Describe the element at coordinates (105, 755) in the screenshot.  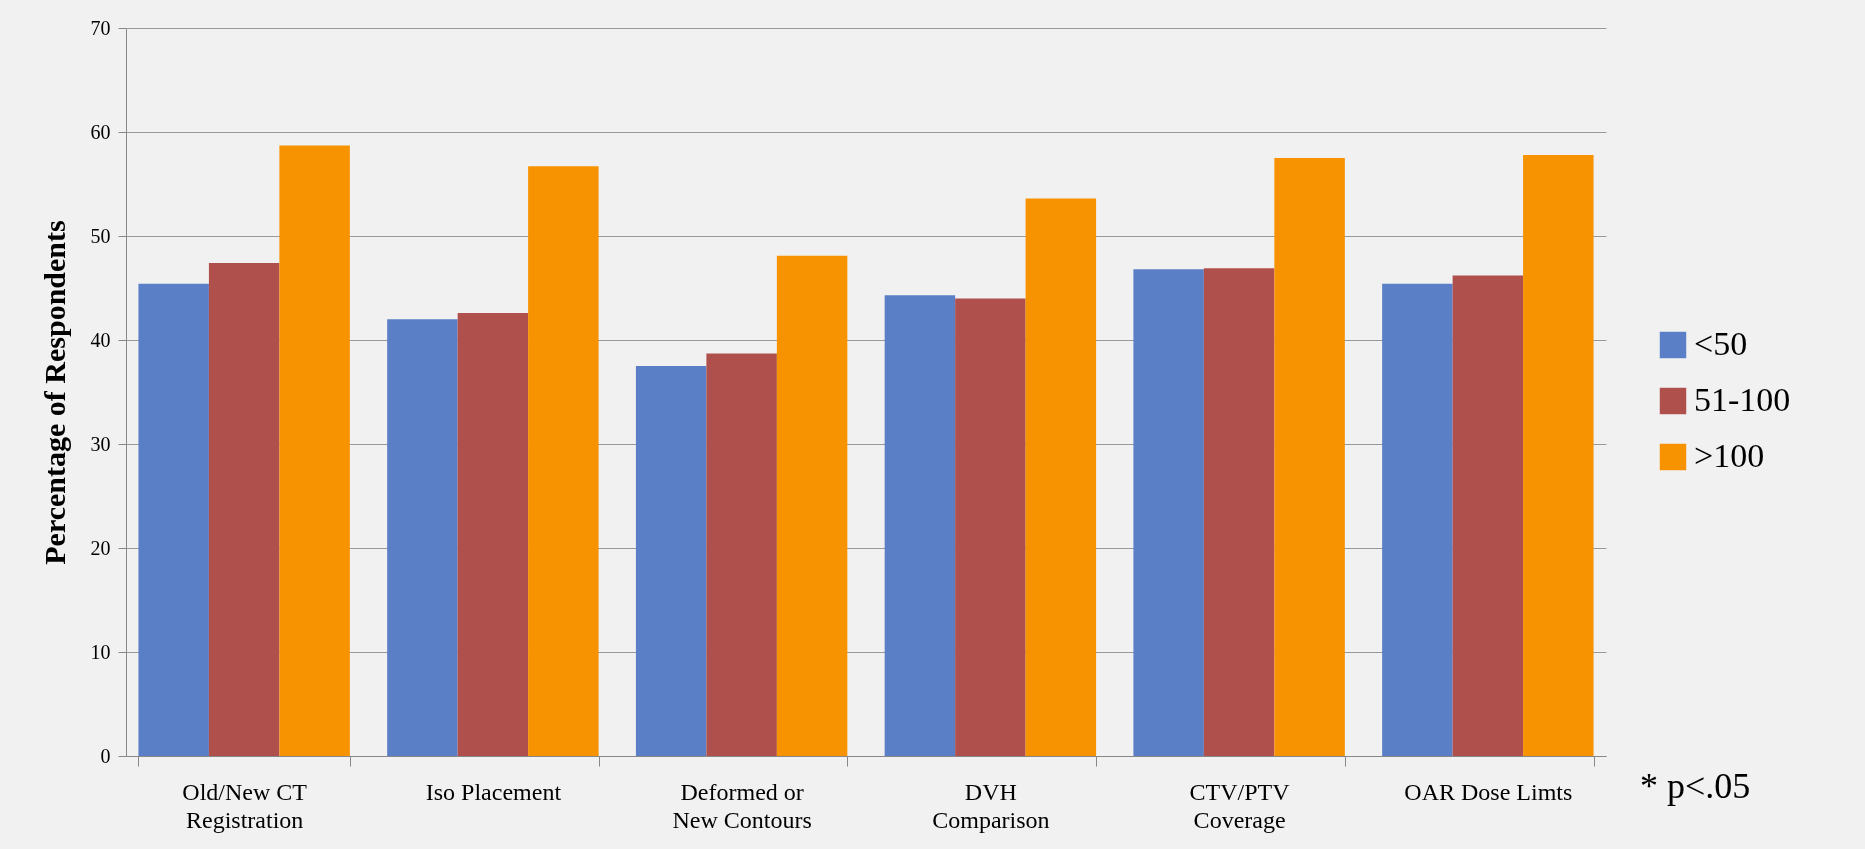
I see `y-tick-label: 0` at that location.